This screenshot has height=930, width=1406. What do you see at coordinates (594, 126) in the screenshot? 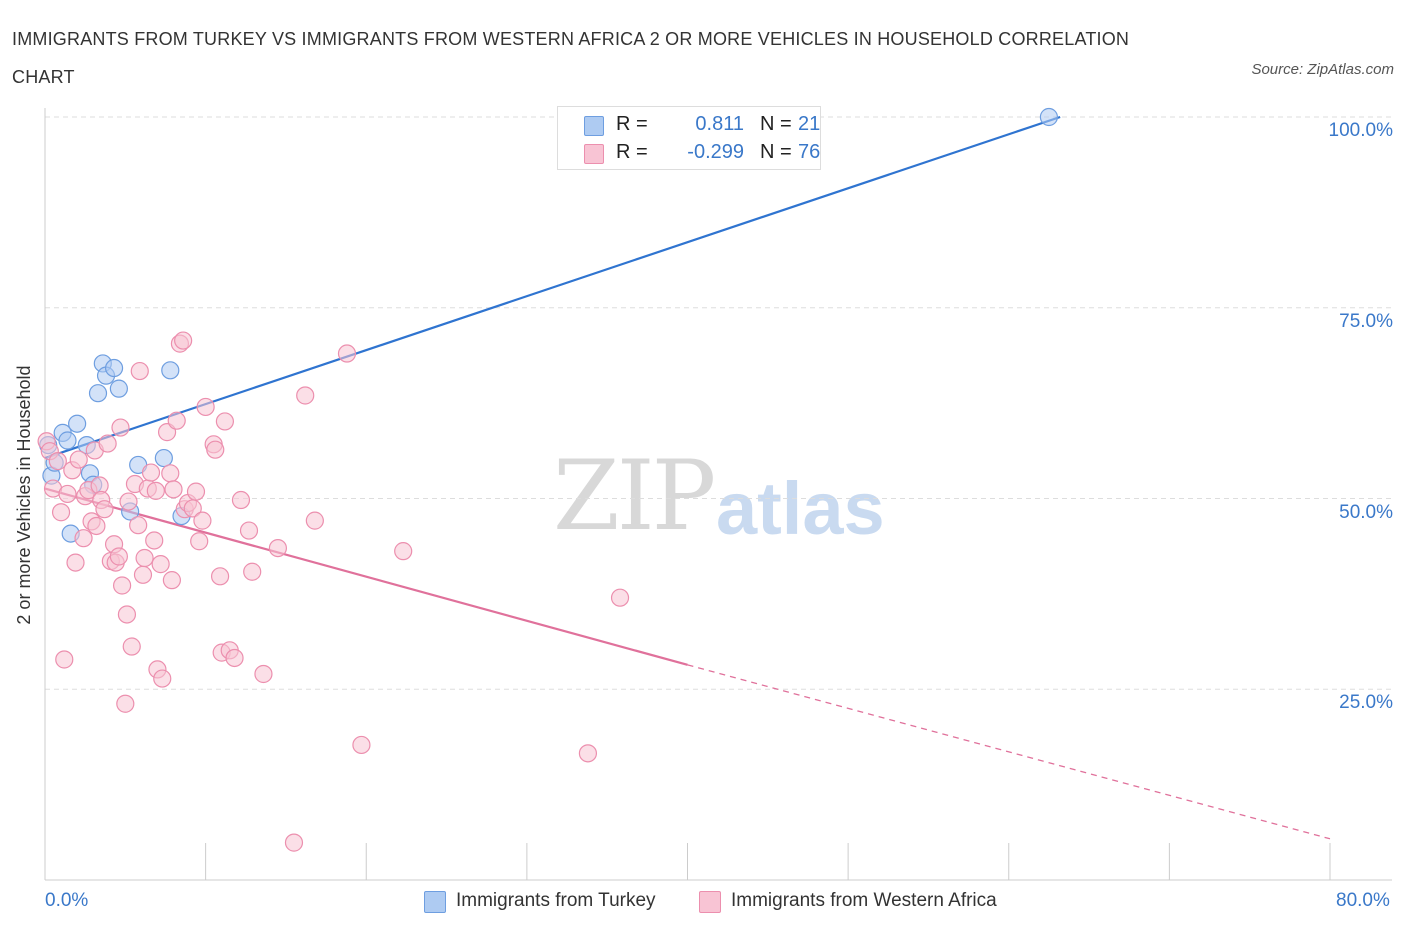
I see `legend-swatch-turkey` at bounding box center [594, 126].